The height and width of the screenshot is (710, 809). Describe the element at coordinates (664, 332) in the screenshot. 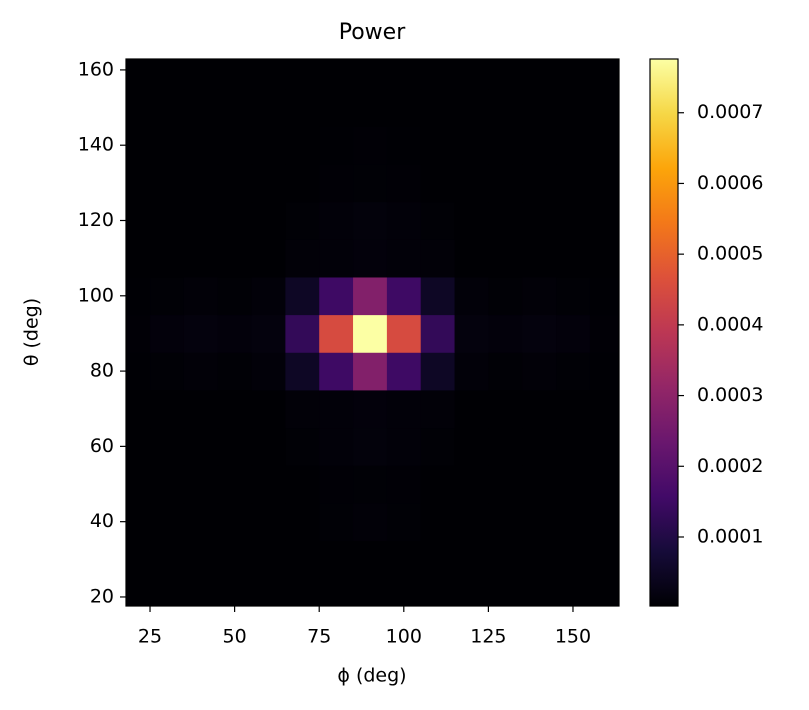

I see `colorbar` at that location.